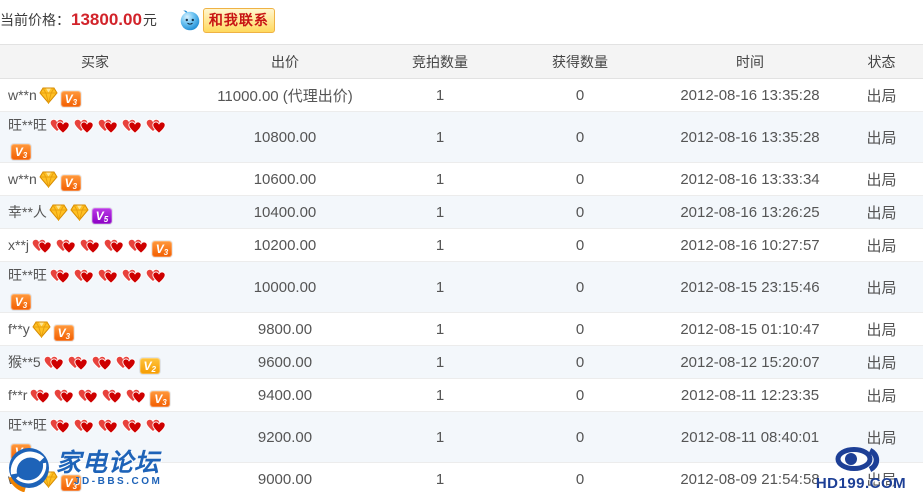 The height and width of the screenshot is (492, 923). Describe the element at coordinates (285, 61) in the screenshot. I see `header-bid: 出价` at that location.